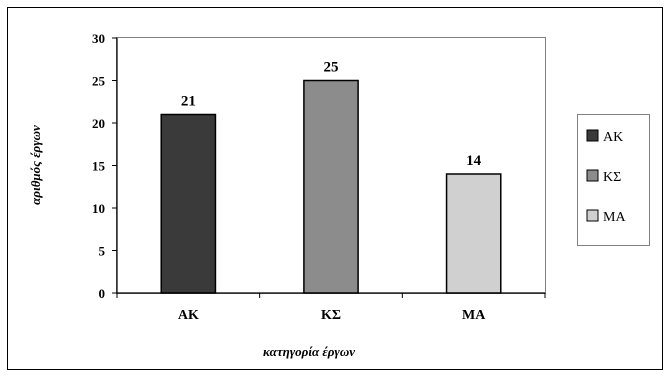 The image size is (670, 377). Describe the element at coordinates (35, 165) in the screenshot. I see `y-axis-title: αριθμός έργων` at that location.